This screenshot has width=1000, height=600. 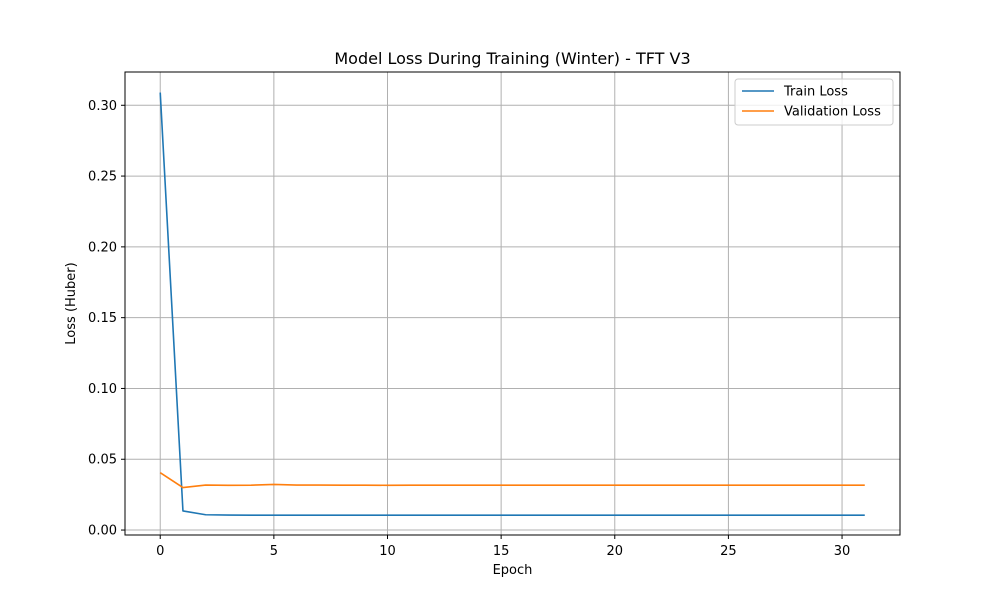 I want to click on y-tick-label: 0.25, so click(x=102, y=177).